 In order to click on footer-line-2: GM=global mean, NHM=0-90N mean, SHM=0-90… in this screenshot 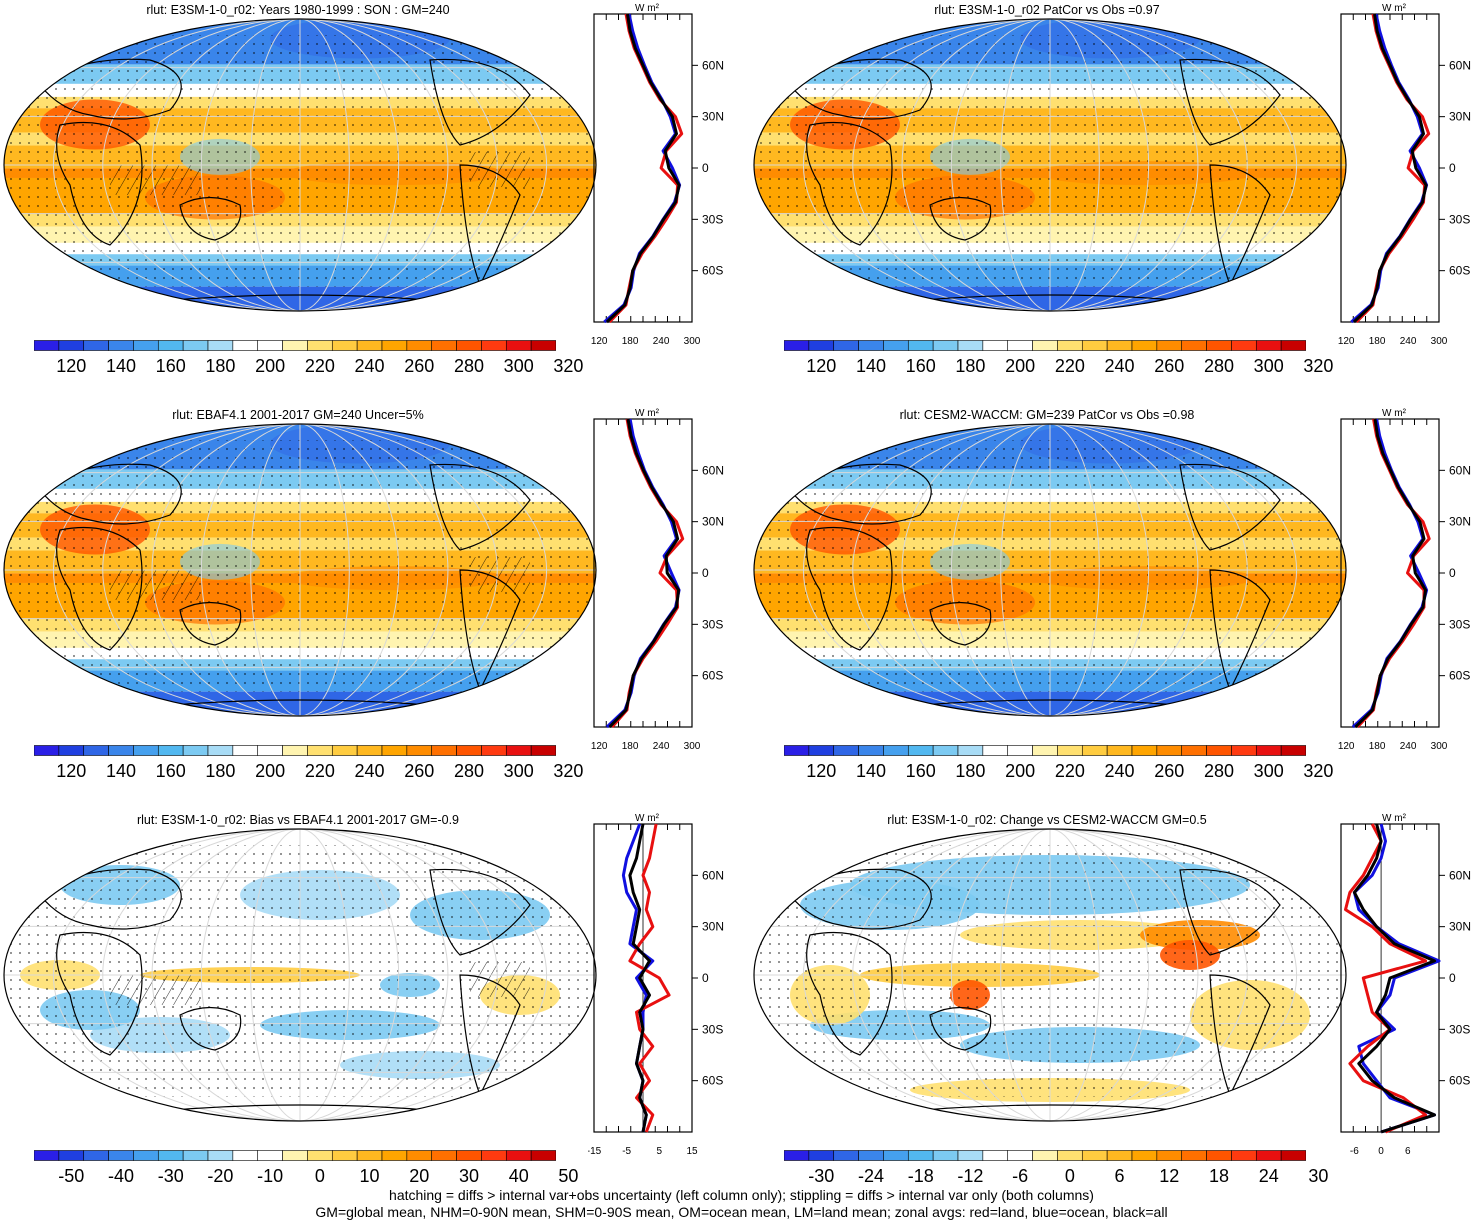, I will do `click(741, 1212)`.